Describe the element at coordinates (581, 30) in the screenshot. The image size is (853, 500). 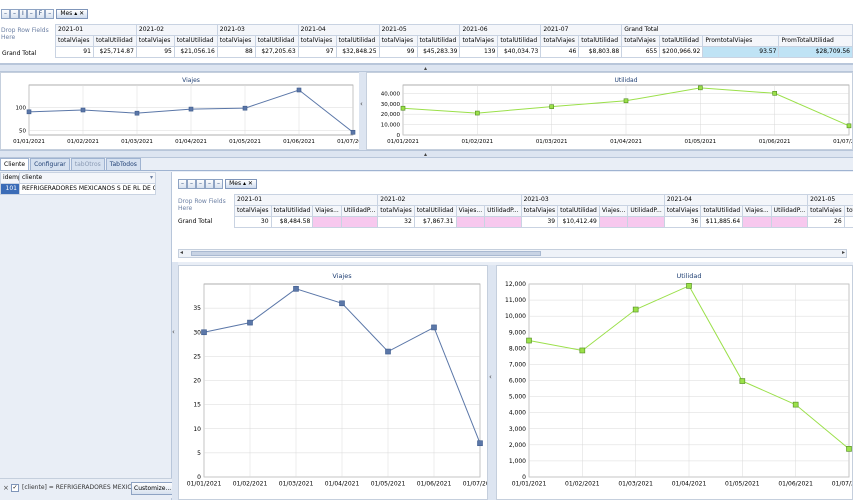
I see `period-header: 2021-07` at that location.